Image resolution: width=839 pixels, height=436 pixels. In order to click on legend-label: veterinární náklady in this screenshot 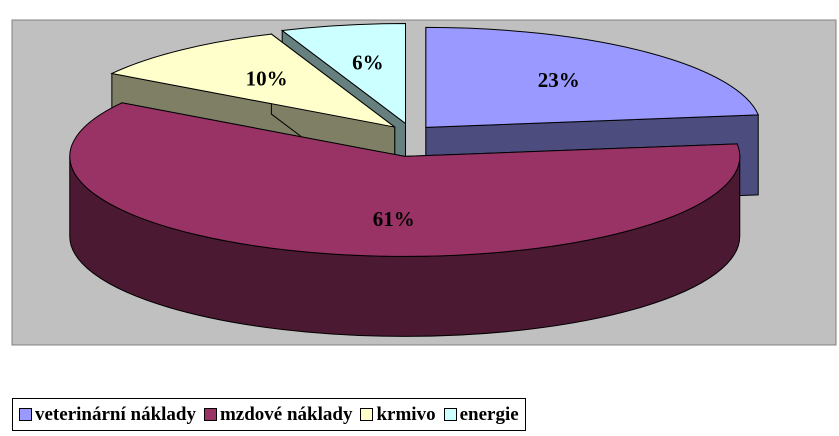, I will do `click(115, 414)`.